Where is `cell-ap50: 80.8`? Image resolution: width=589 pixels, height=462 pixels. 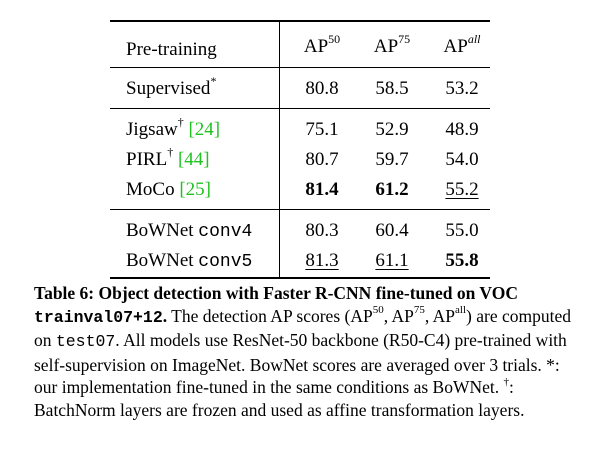 cell-ap50: 80.8 is located at coordinates (322, 88).